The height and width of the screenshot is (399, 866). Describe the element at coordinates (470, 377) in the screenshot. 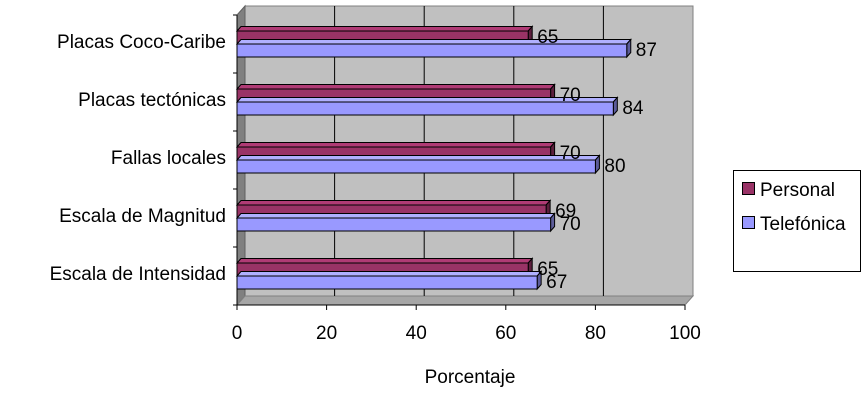

I see `x-axis-label: Porcentaje` at that location.